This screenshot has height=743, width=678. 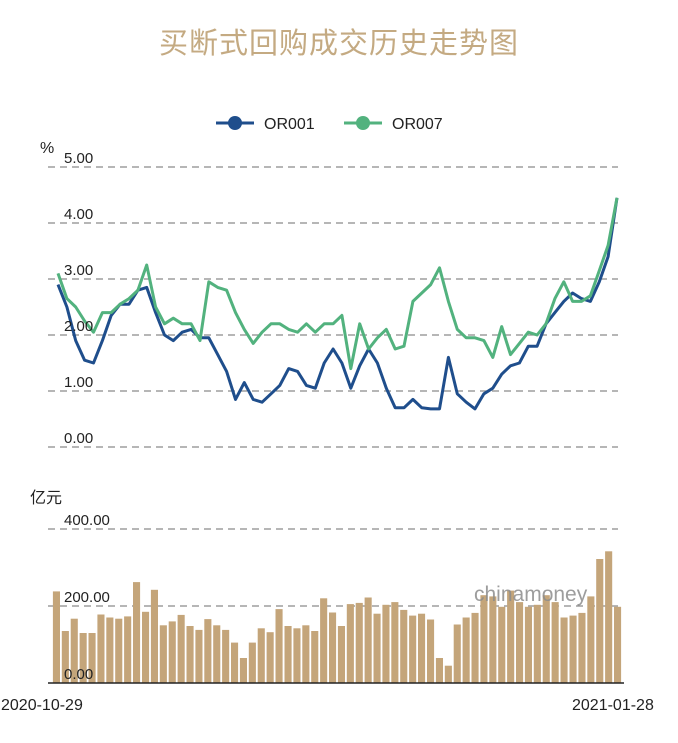 What do you see at coordinates (78, 214) in the screenshot?
I see `rate-tick-label: 4.00` at bounding box center [78, 214].